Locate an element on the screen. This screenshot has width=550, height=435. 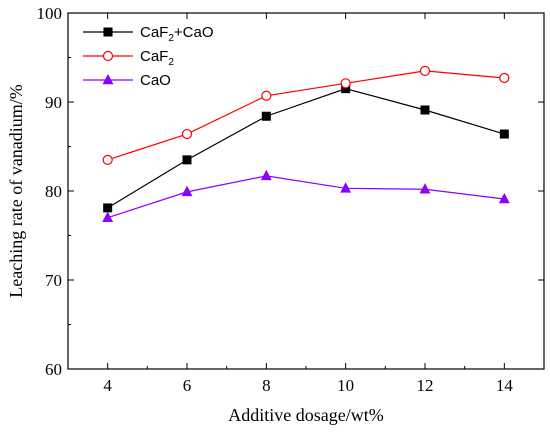
series-line is located at coordinates (306, 197).